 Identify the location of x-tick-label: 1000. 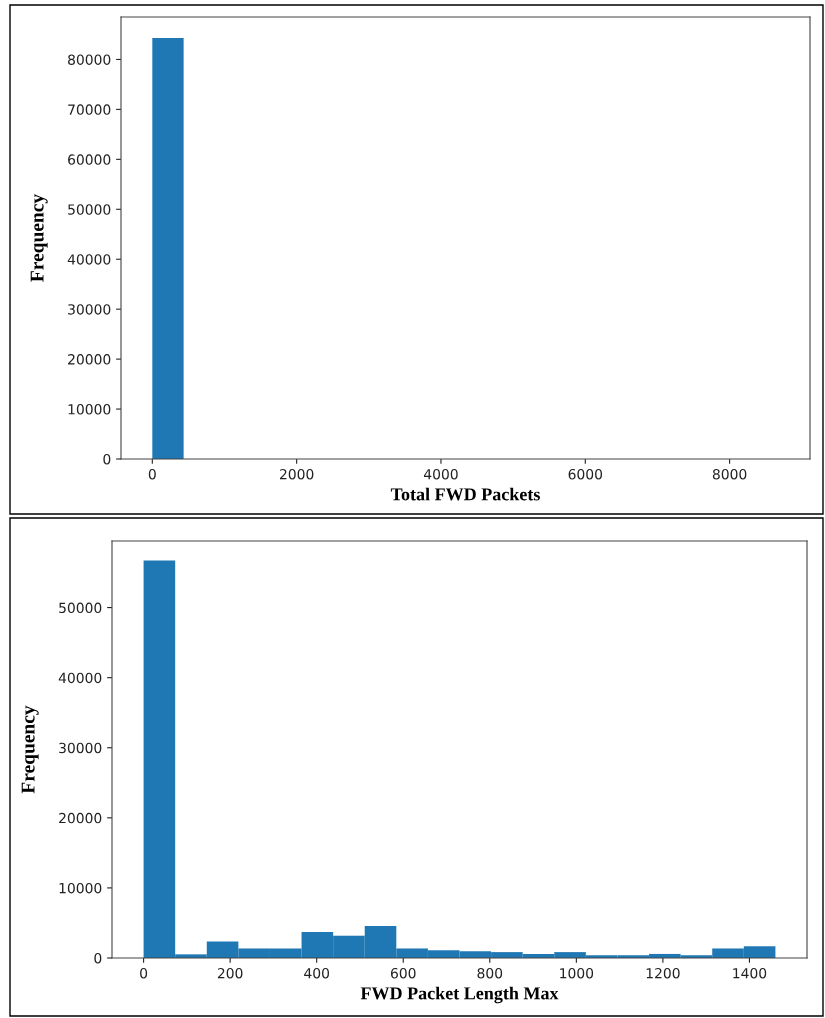
(577, 973).